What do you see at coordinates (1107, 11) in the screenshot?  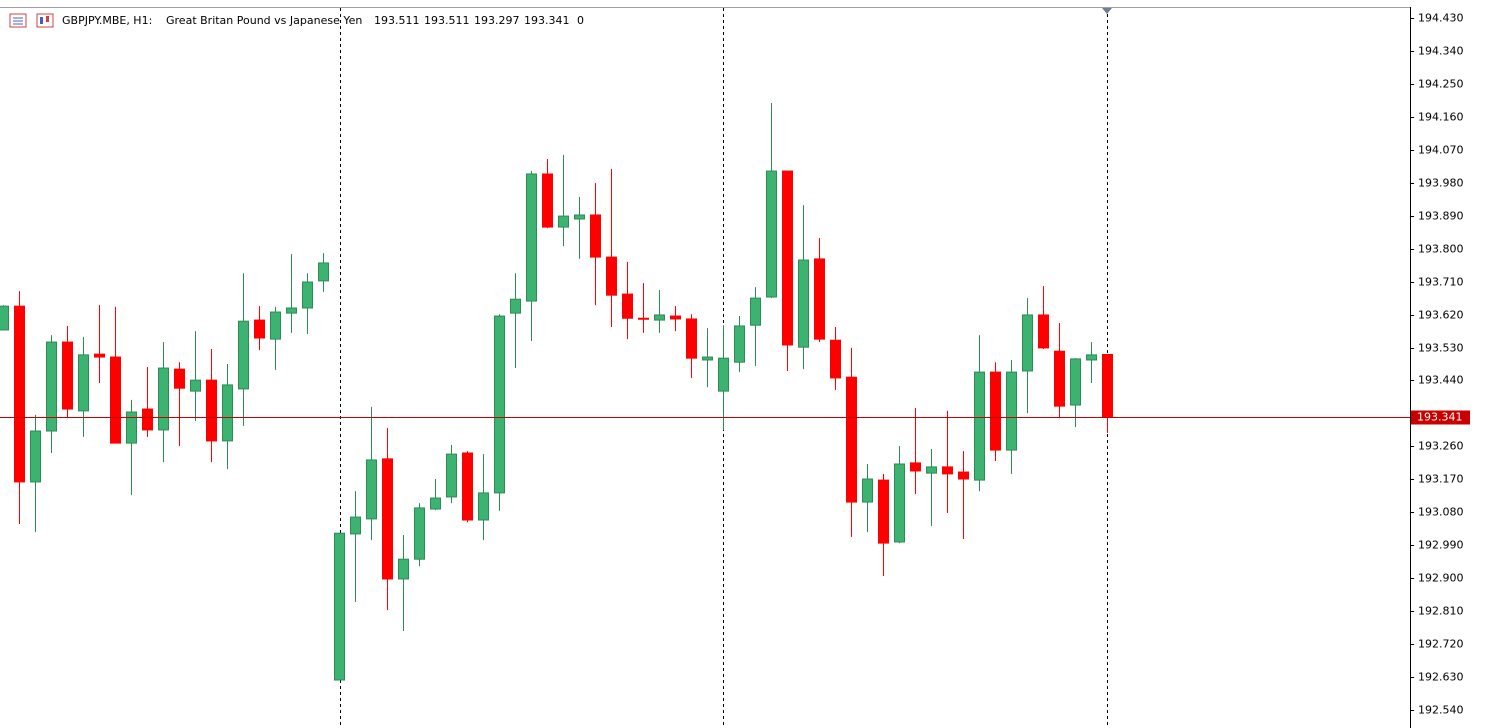 I see `shift-marker` at bounding box center [1107, 11].